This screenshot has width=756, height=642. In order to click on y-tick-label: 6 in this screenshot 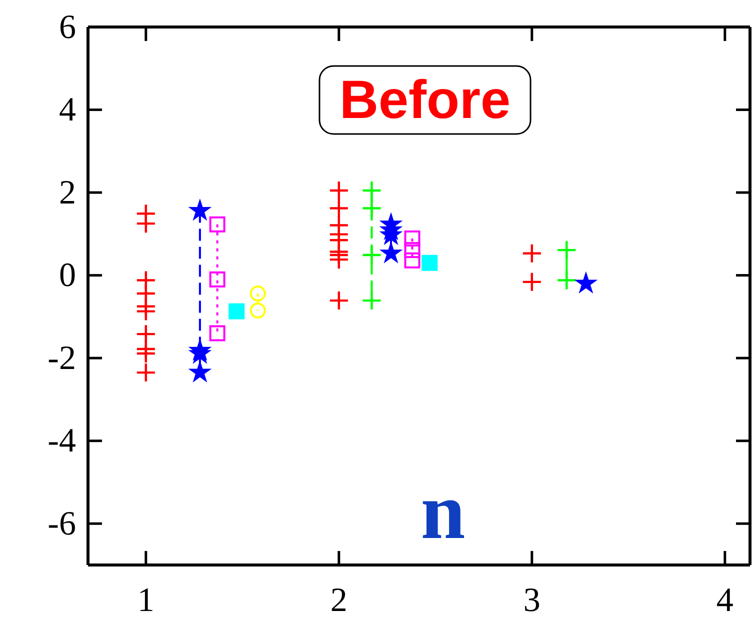, I will do `click(67, 27)`.